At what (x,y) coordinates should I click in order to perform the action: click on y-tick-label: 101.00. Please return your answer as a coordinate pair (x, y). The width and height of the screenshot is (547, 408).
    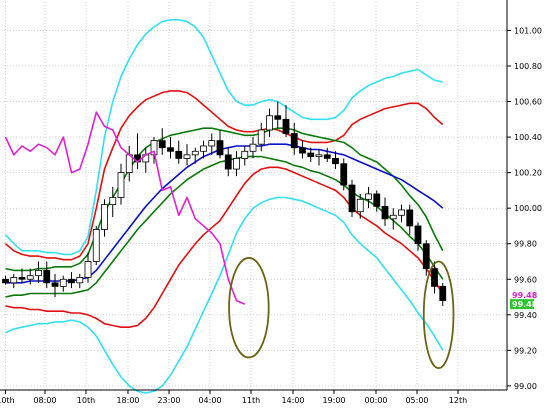
    Looking at the image, I should click on (528, 30).